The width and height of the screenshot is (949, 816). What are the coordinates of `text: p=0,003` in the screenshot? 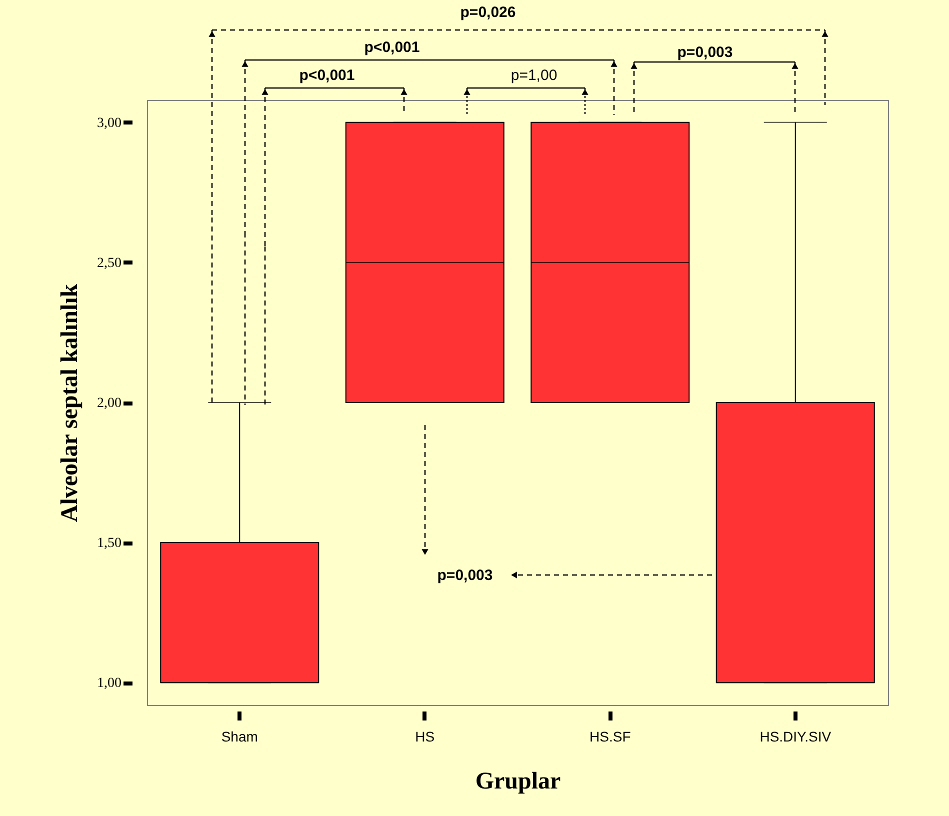 It's located at (705, 52).